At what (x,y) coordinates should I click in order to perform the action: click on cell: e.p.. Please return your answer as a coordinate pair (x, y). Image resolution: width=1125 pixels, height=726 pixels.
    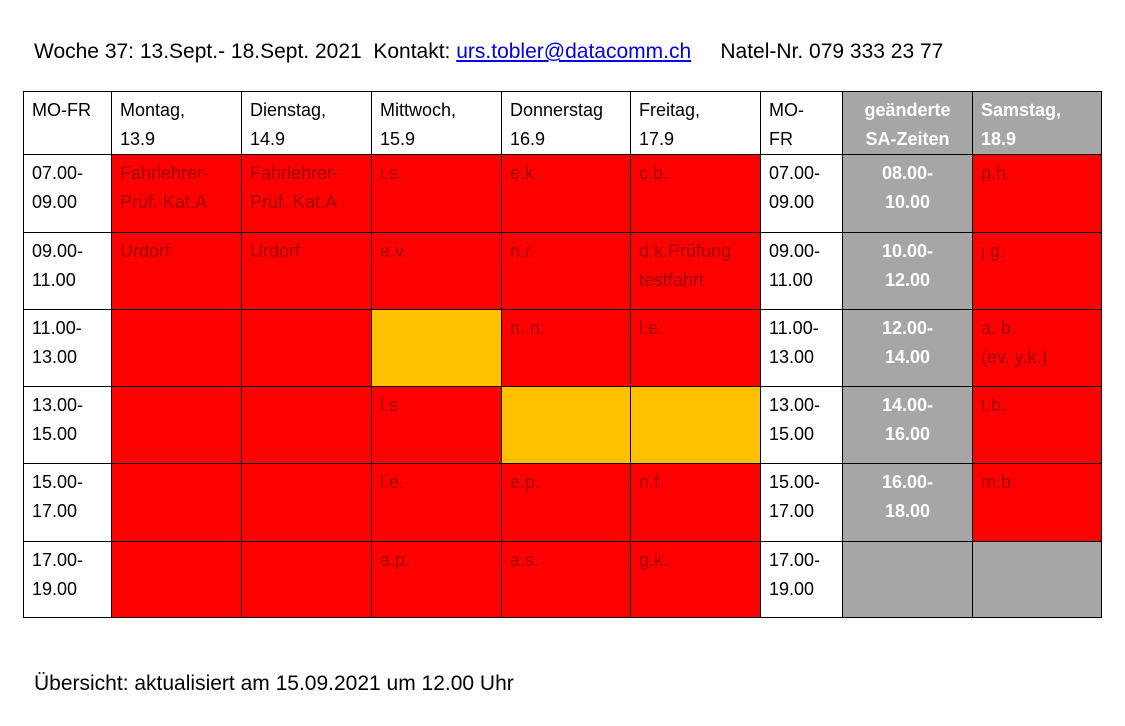
    Looking at the image, I should click on (566, 502).